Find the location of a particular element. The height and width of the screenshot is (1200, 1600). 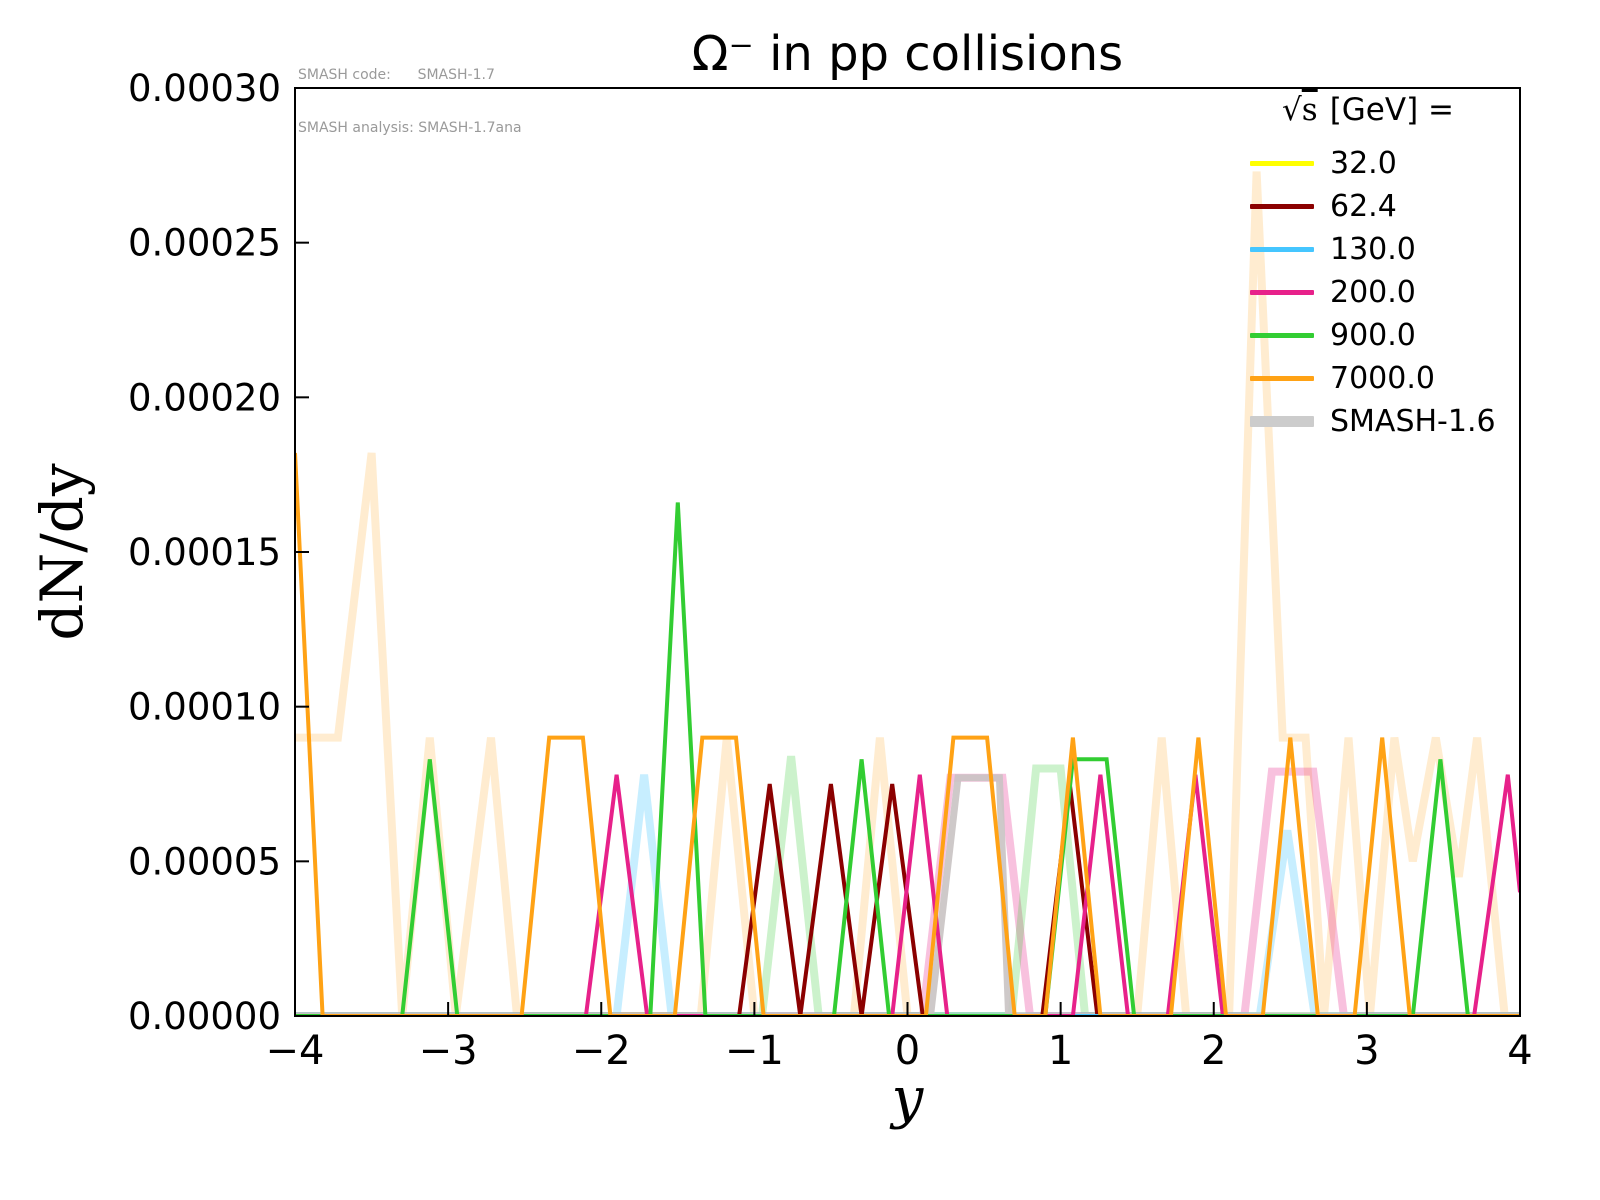

legend-entry: 62.4 is located at coordinates (1373, 206).